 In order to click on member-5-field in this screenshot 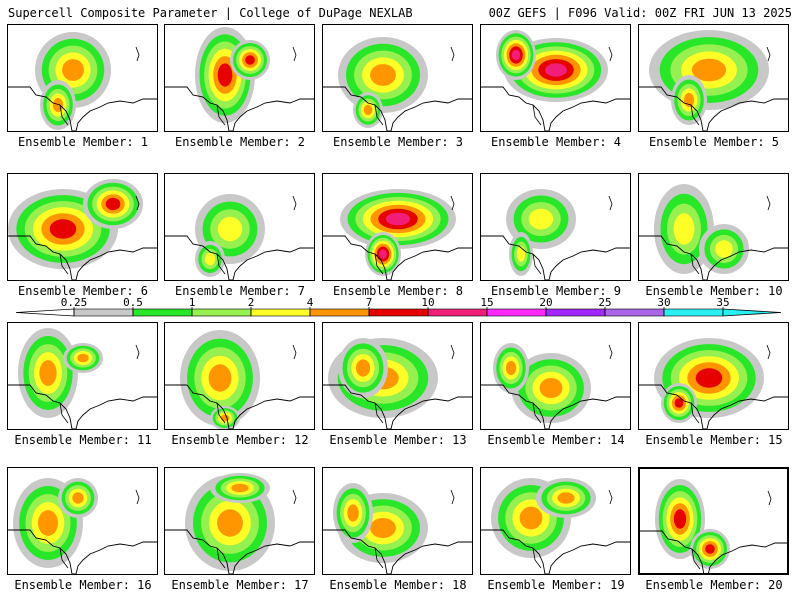, I will do `click(713, 80)`.